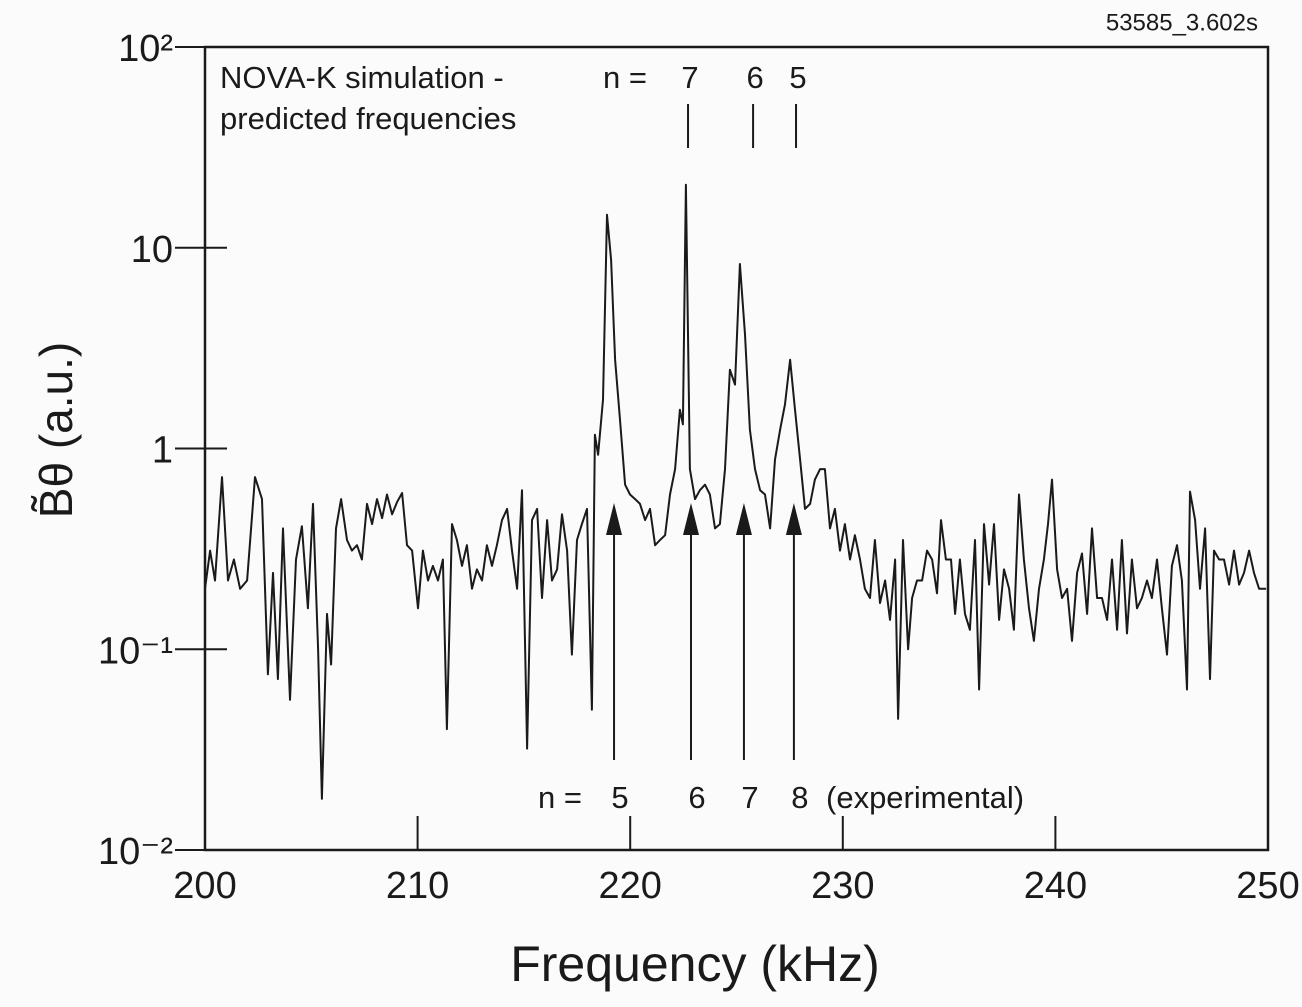 The height and width of the screenshot is (1007, 1302). I want to click on y-tick-label: 1, so click(162, 451).